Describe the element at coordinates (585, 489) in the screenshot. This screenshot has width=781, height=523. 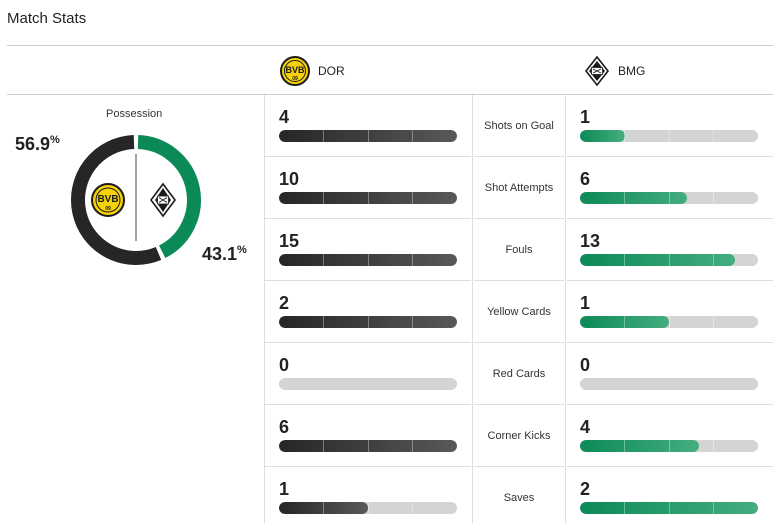
I see `stat-value-away: 2` at that location.